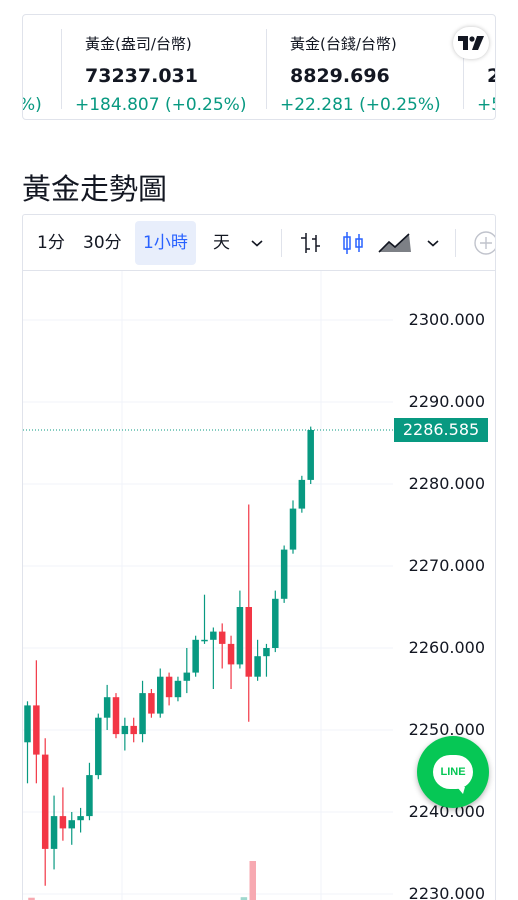  What do you see at coordinates (482, 243) in the screenshot?
I see `add-indicator-plus-icon` at bounding box center [482, 243].